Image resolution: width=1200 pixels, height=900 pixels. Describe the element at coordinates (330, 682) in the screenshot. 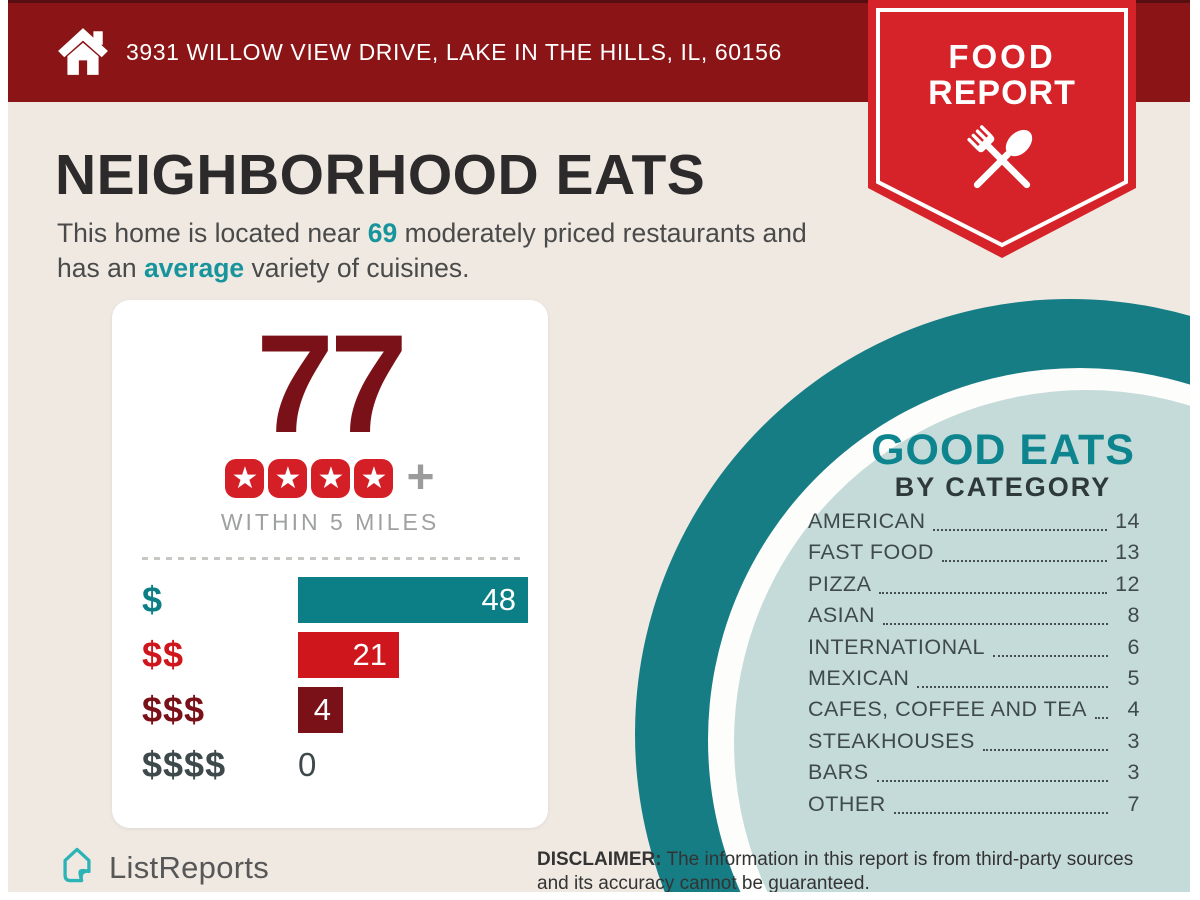

I see `price-bar-chart: $48 $$ 21 $$$ 4 $$$$ 0` at that location.